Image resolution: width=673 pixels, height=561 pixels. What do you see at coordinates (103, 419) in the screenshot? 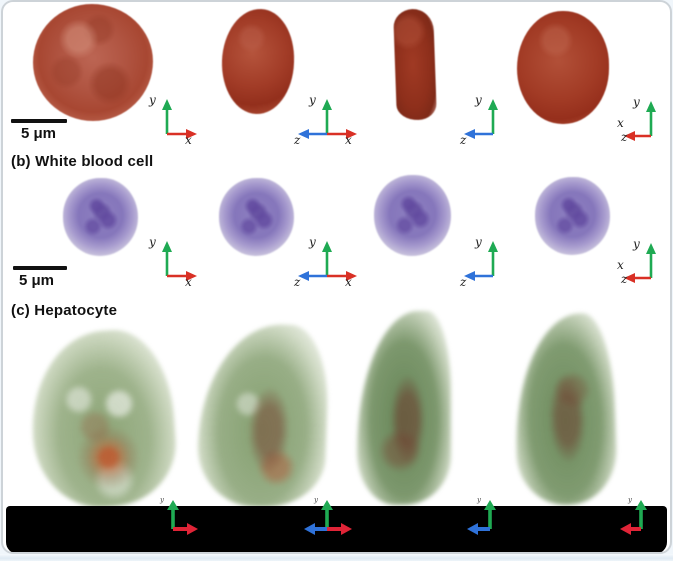
I see `hepatocyte-view-xy` at bounding box center [103, 419].